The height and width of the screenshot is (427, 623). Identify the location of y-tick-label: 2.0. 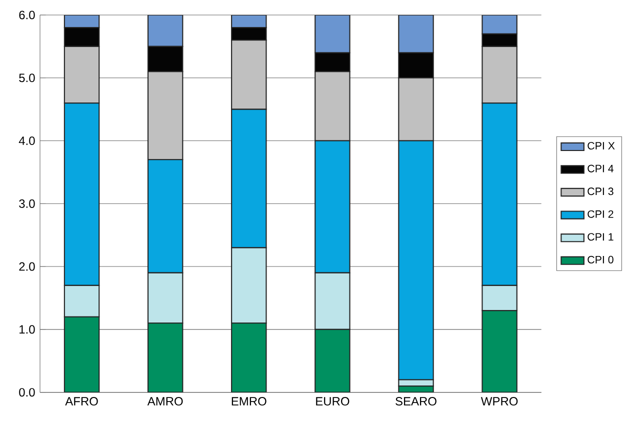
(27, 266).